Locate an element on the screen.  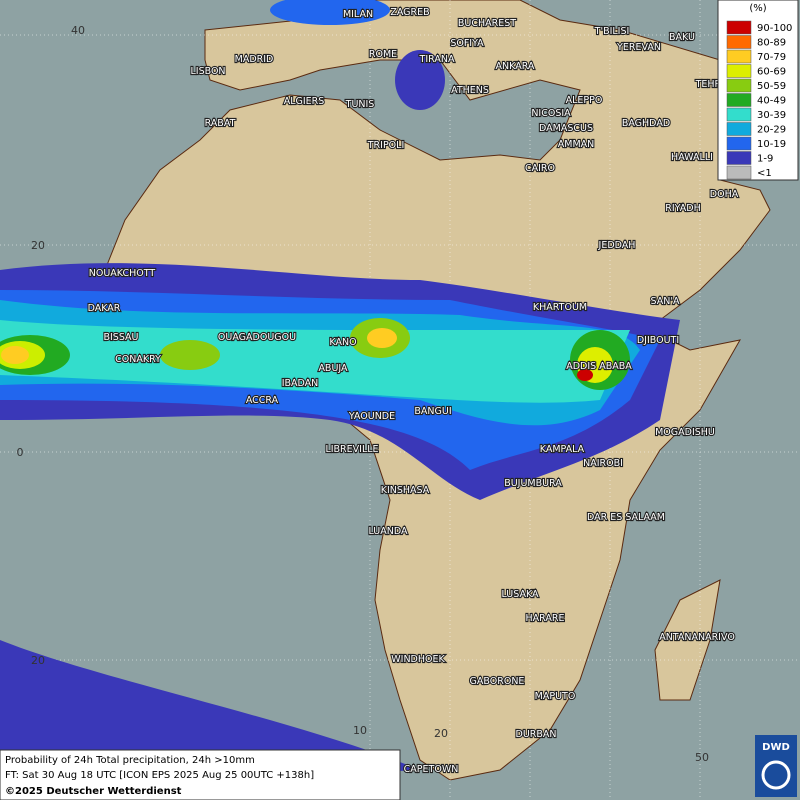
city-label: CAPETOWN is located at coordinates (431, 769).